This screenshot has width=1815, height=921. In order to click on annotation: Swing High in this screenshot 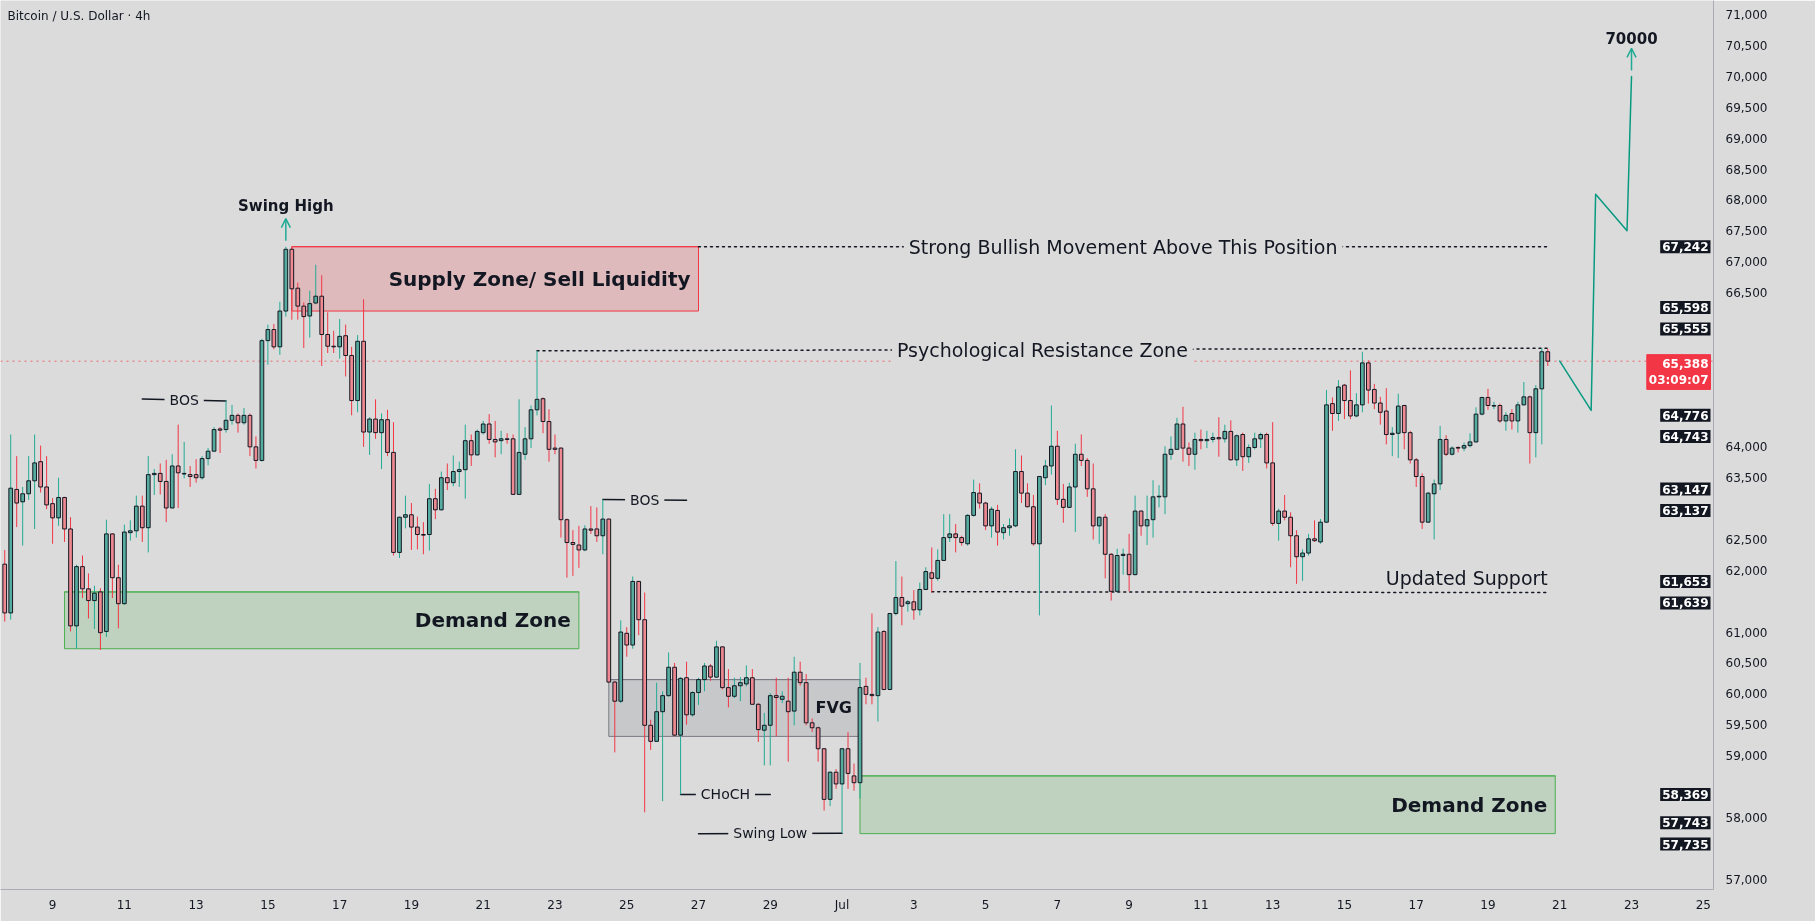, I will do `click(286, 205)`.